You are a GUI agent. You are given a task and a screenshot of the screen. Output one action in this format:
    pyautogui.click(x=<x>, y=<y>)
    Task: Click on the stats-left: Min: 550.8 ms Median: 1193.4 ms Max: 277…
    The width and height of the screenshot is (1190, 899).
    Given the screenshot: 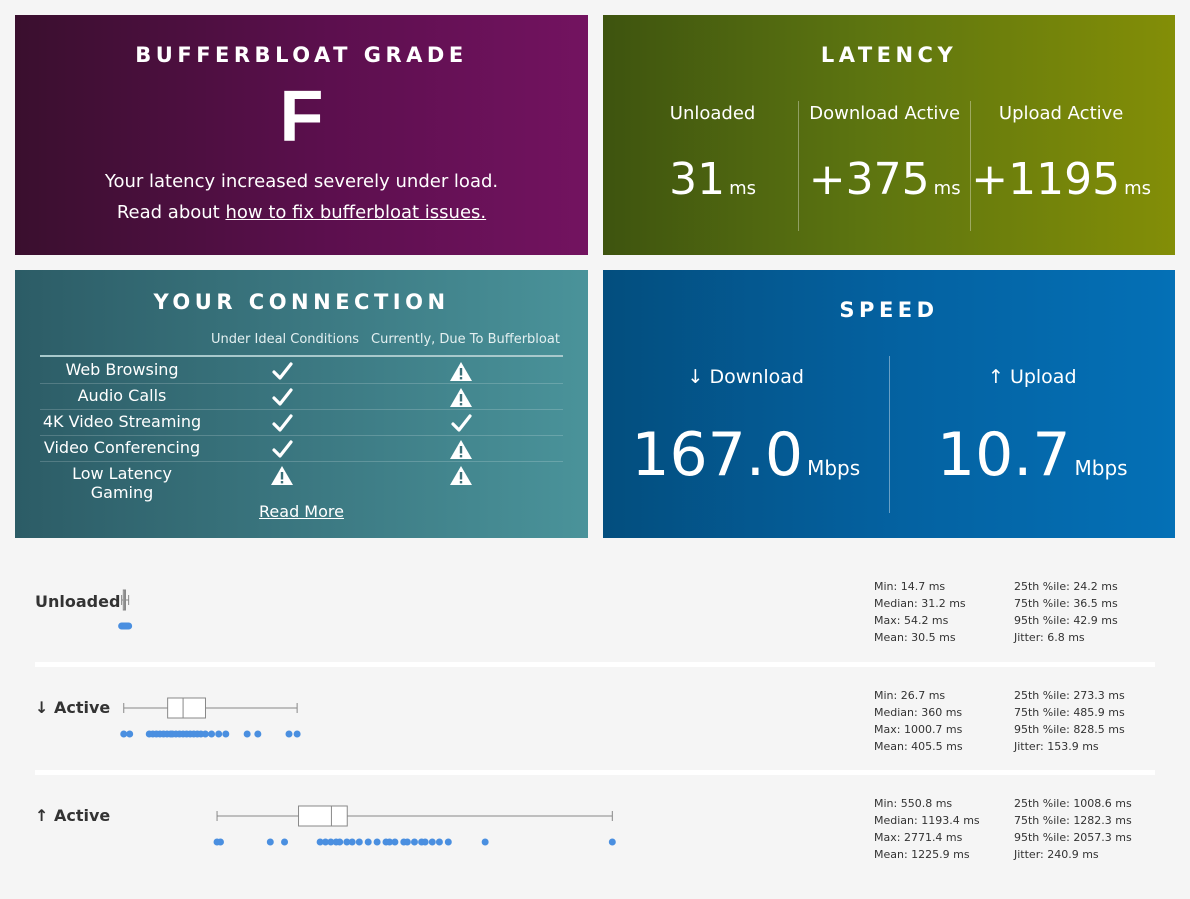 What is the action you would take?
    pyautogui.click(x=927, y=829)
    